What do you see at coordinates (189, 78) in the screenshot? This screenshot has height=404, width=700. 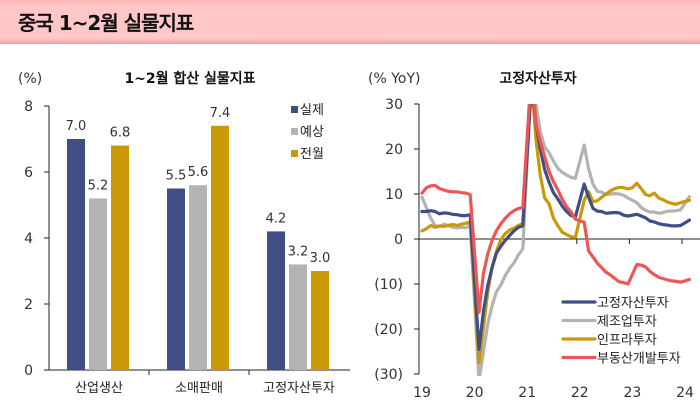 I see `bar-chart-title: 1~2월 합산 실물지표` at bounding box center [189, 78].